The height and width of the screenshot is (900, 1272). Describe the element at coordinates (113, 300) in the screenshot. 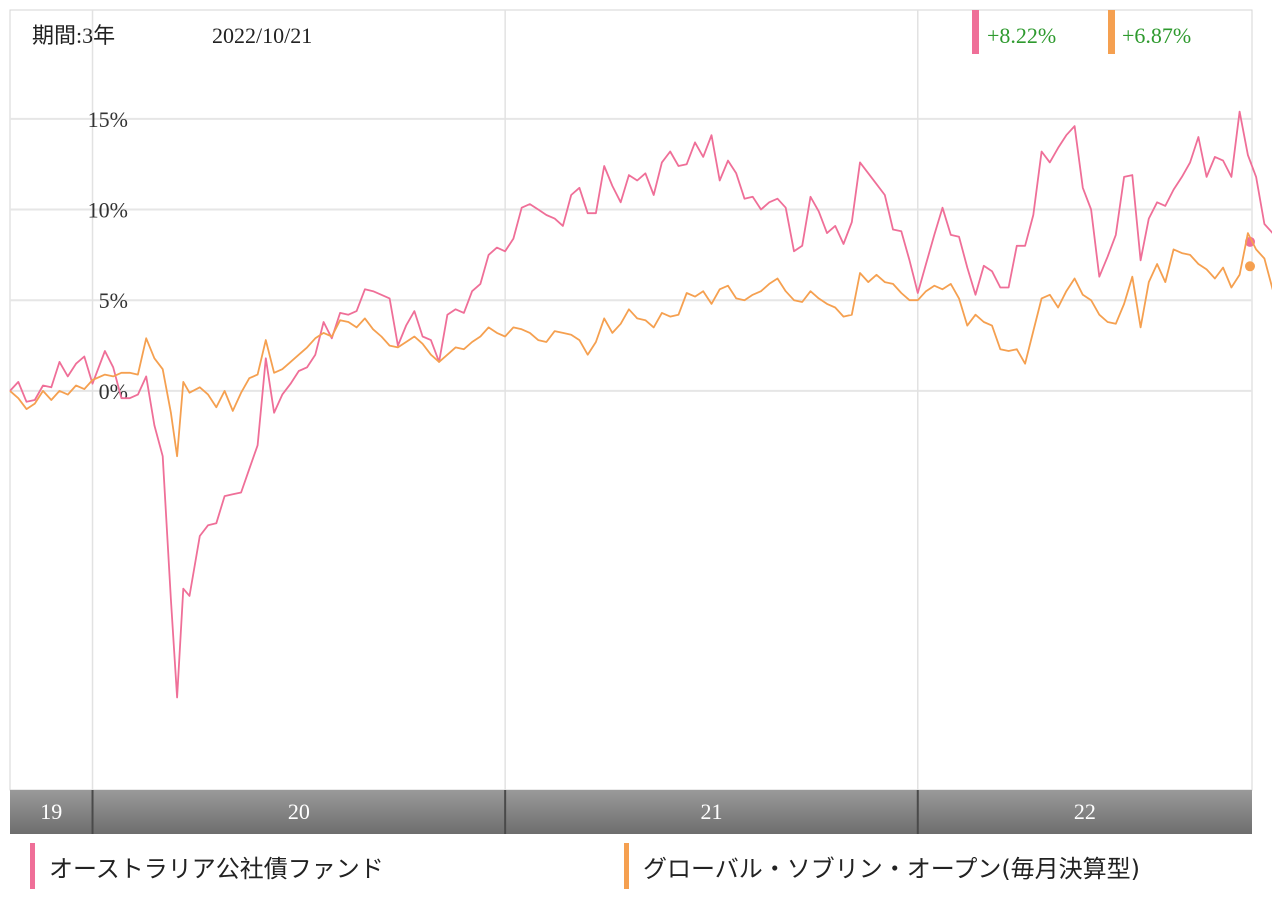

I see `y-tick-label: 5%` at that location.